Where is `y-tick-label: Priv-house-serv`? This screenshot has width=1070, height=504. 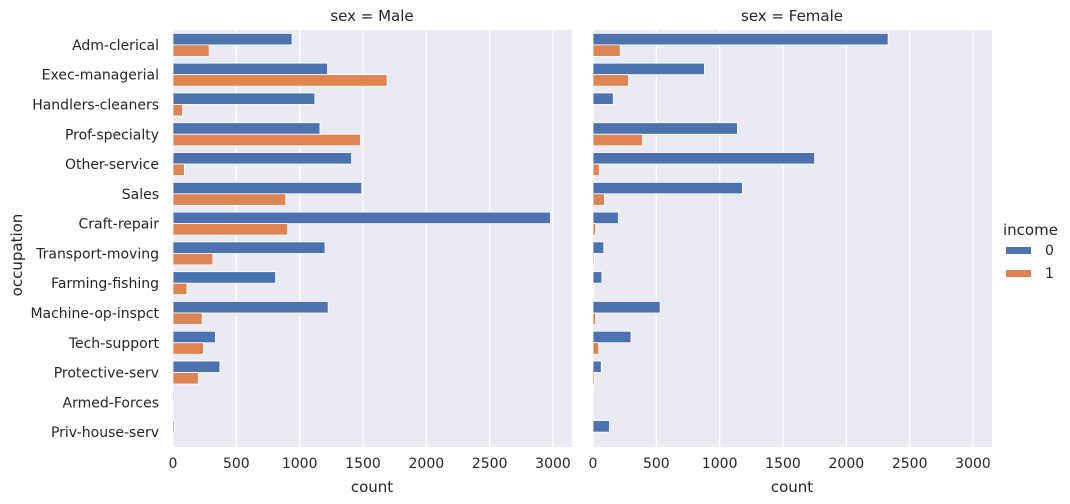
y-tick-label: Priv-house-serv is located at coordinates (105, 433).